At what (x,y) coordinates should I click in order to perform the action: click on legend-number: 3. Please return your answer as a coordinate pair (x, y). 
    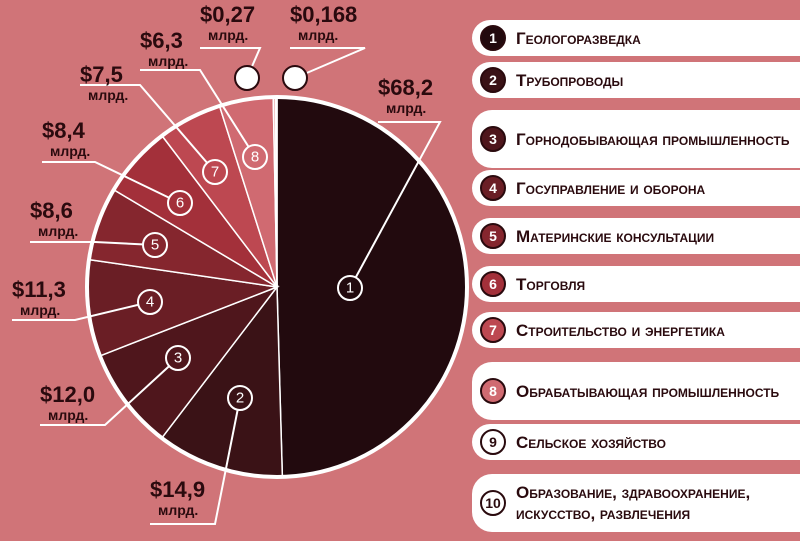
    Looking at the image, I should click on (493, 139).